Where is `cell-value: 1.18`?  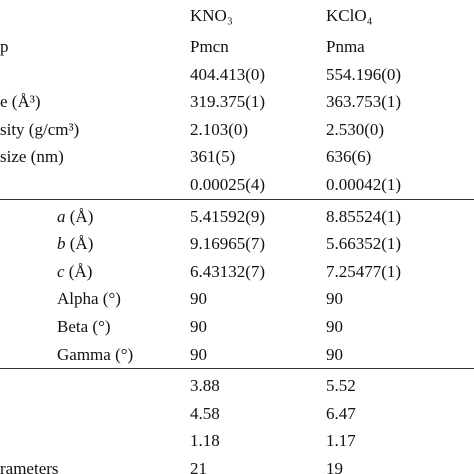 cell-value: 1.18 is located at coordinates (205, 441).